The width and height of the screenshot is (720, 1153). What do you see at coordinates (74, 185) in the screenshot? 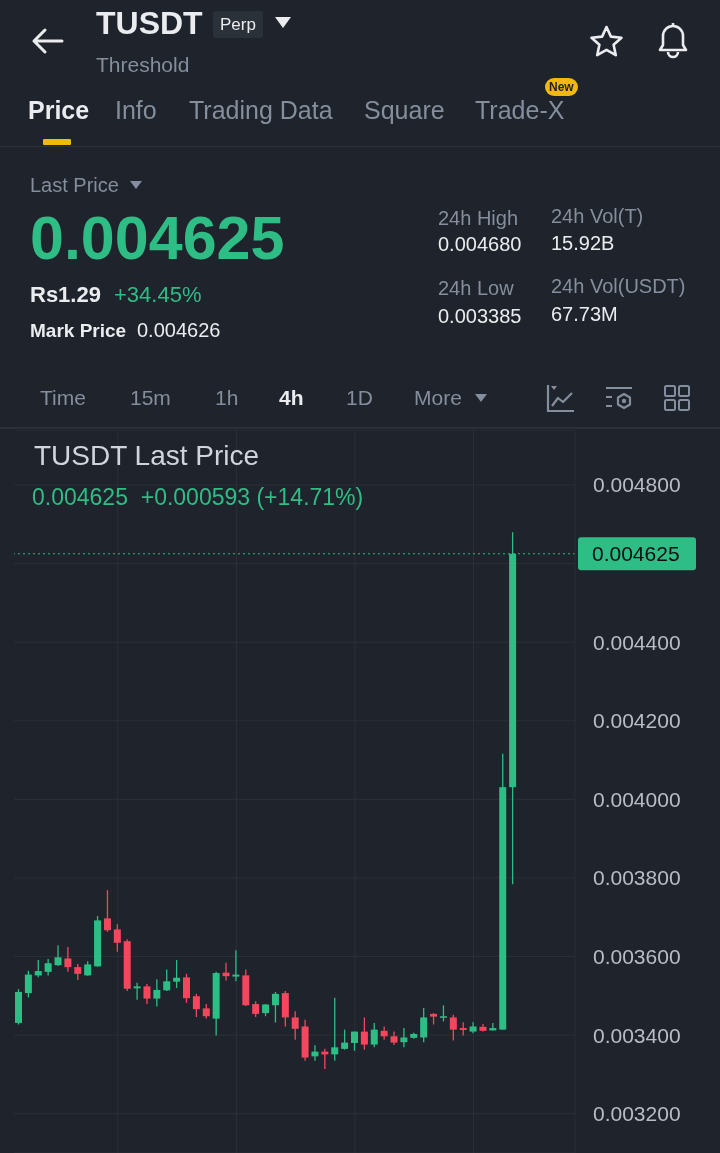
I see `text: Last Price` at bounding box center [74, 185].